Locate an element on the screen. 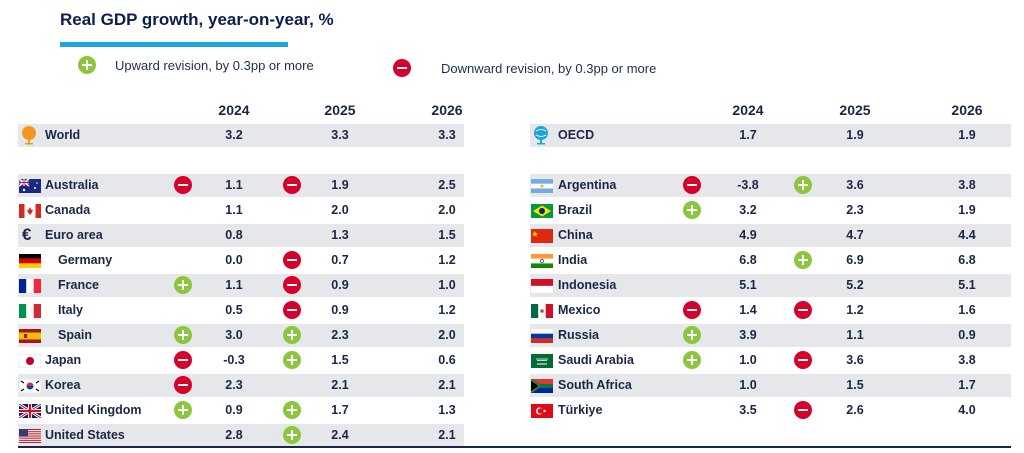 The height and width of the screenshot is (453, 1024). value-2024: 1.0 is located at coordinates (748, 385).